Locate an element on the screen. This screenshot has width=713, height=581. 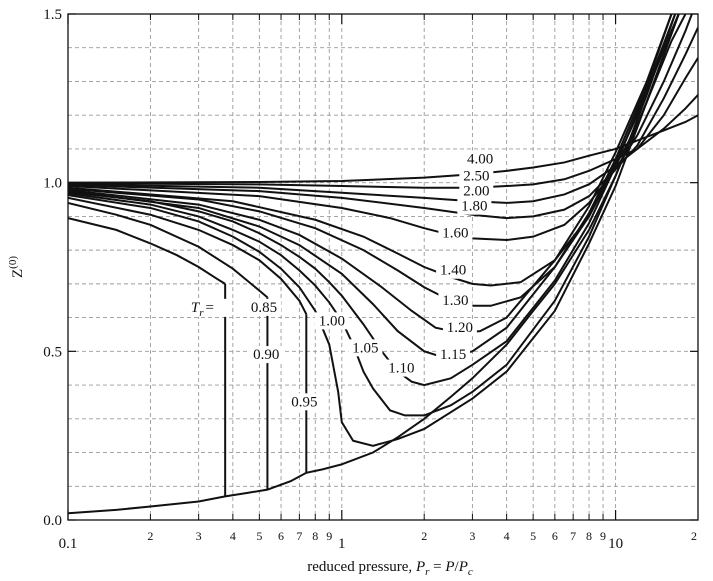
curve-label: 0.90 is located at coordinates (266, 355).